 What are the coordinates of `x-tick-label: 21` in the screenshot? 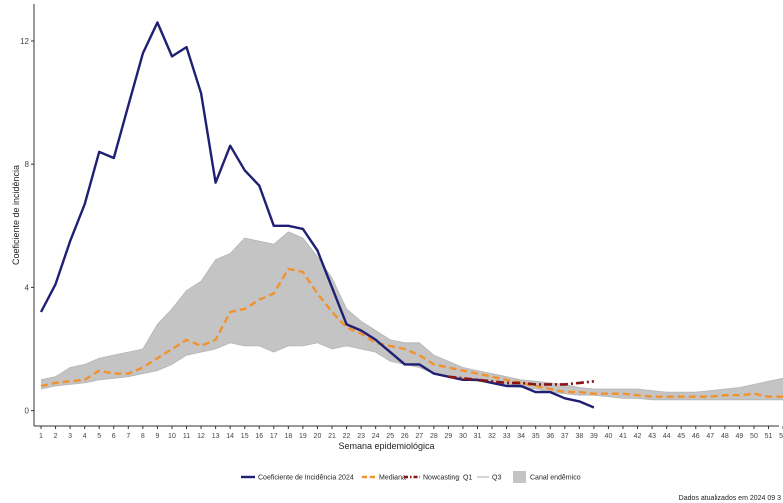 It's located at (332, 436).